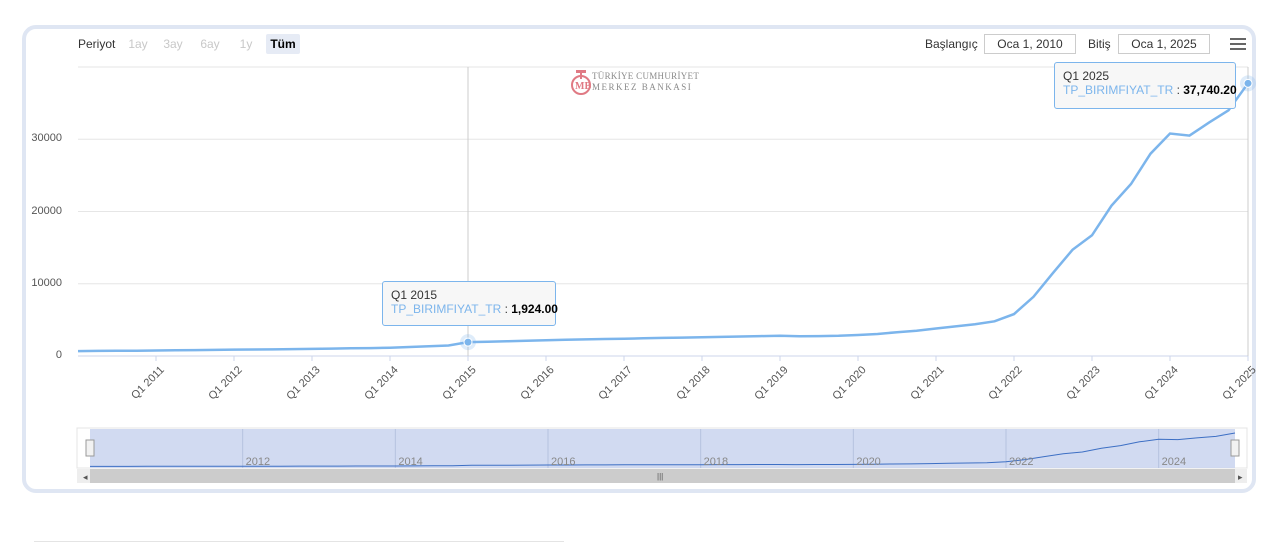 This screenshot has width=1280, height=546. I want to click on tooltip-title: Q1 2025, so click(1086, 76).